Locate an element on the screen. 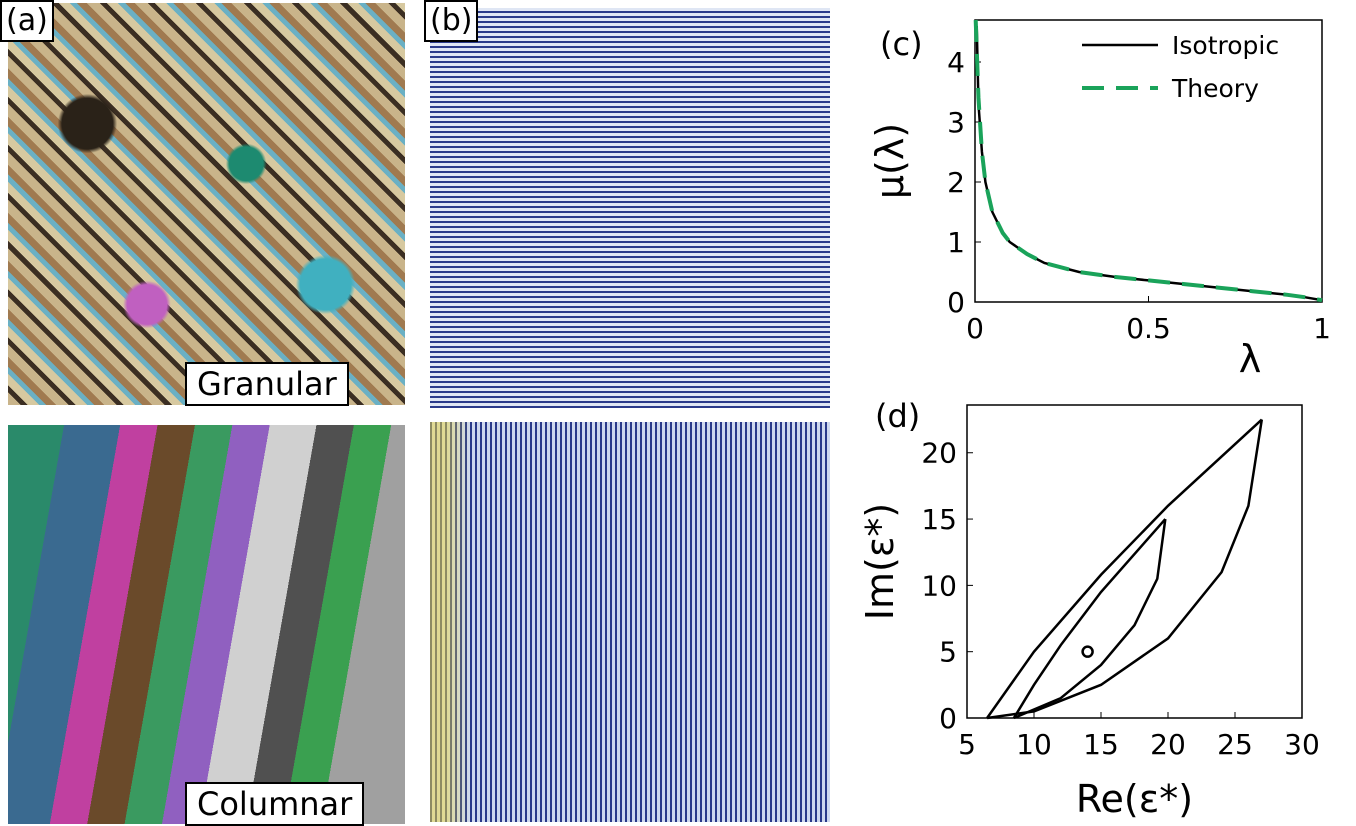 The width and height of the screenshot is (1356, 826). x-tick-label: 20 is located at coordinates (1168, 744).